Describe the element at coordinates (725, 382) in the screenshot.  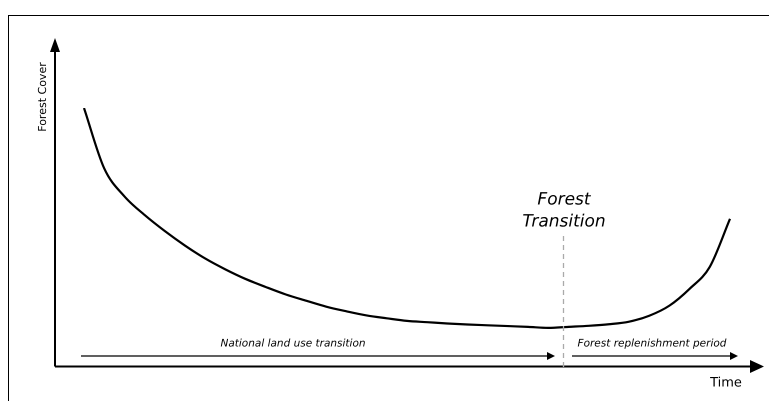
I see `x-axis-title: Time` at that location.